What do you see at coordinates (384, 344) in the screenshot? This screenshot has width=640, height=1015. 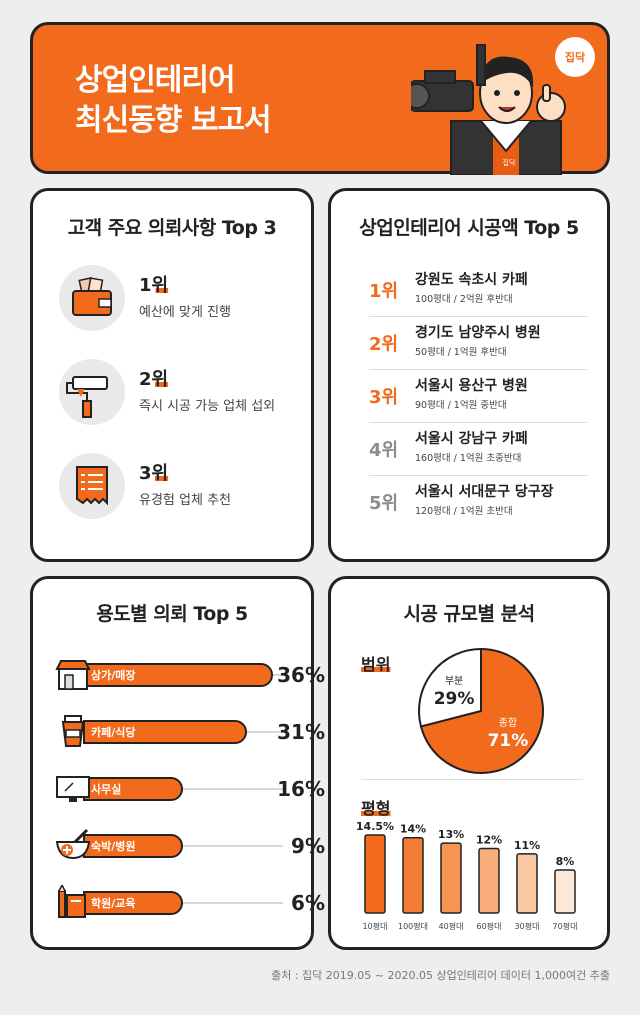 I see `cost-rank: 2위` at bounding box center [384, 344].